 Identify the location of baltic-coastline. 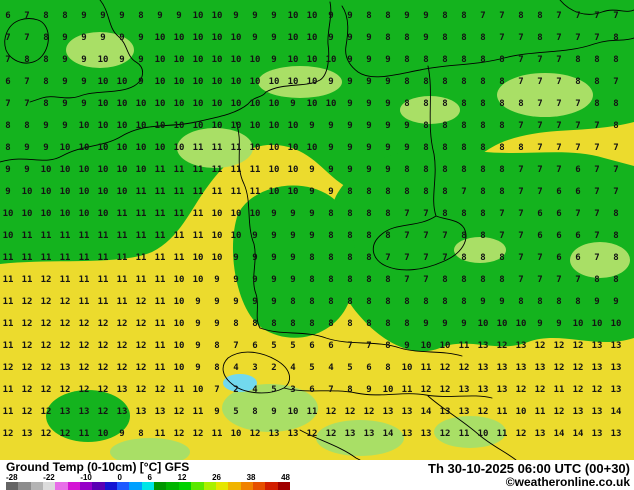
(487, 41).